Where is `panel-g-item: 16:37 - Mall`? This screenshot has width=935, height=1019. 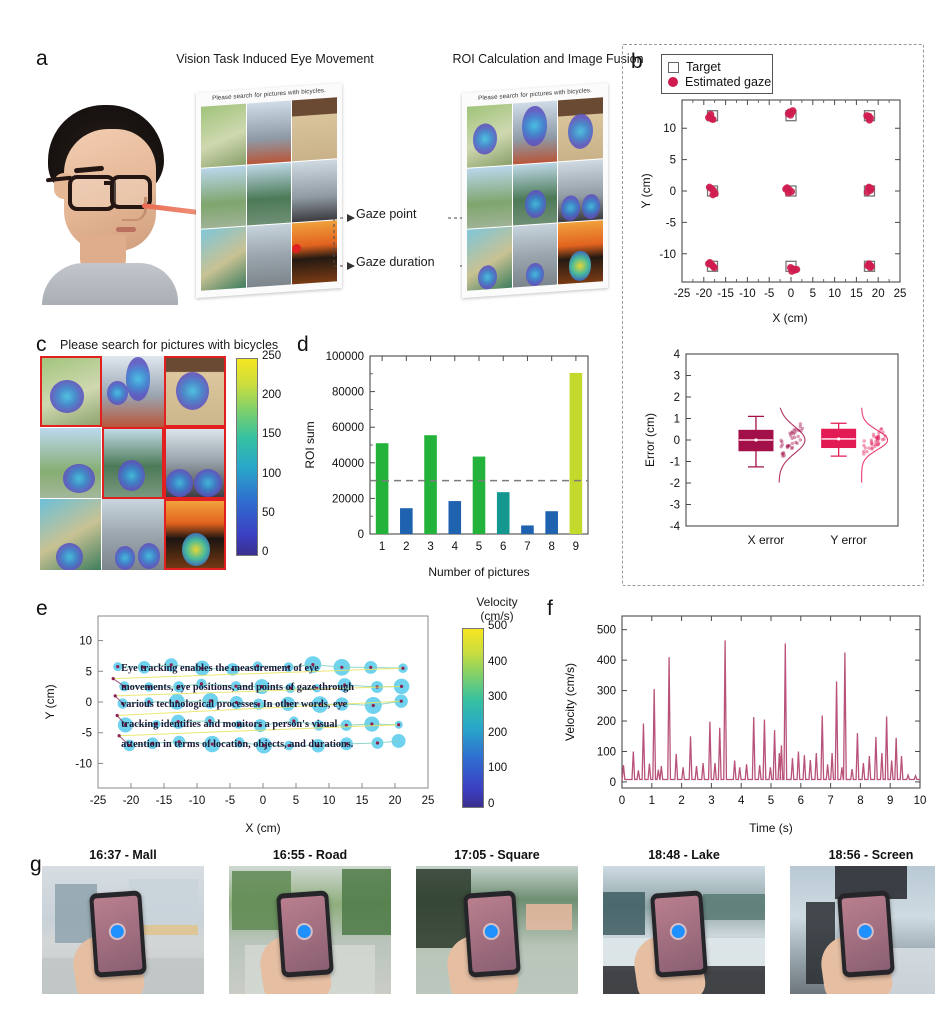 panel-g-item: 16:37 - Mall is located at coordinates (123, 930).